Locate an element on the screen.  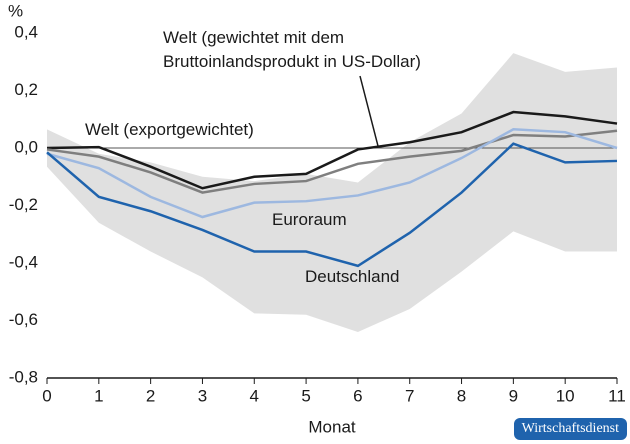
series-label: Deutschland is located at coordinates (352, 276).